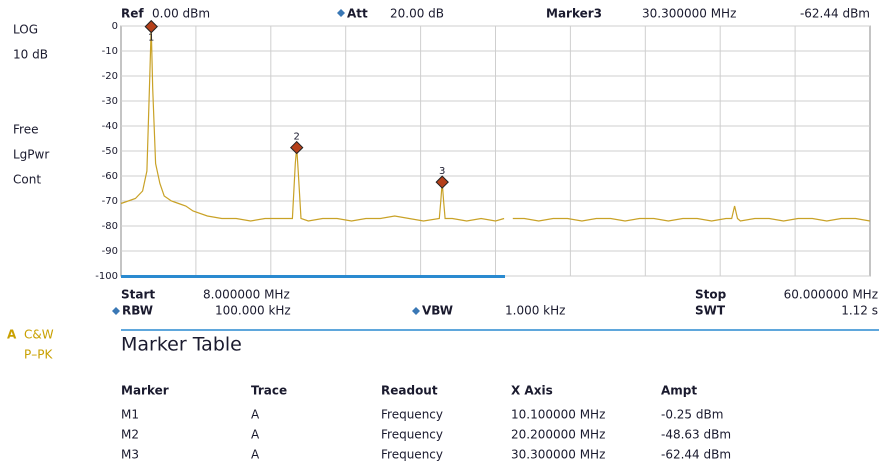  Describe the element at coordinates (532, 391) in the screenshot. I see `table-header: X Axis` at that location.